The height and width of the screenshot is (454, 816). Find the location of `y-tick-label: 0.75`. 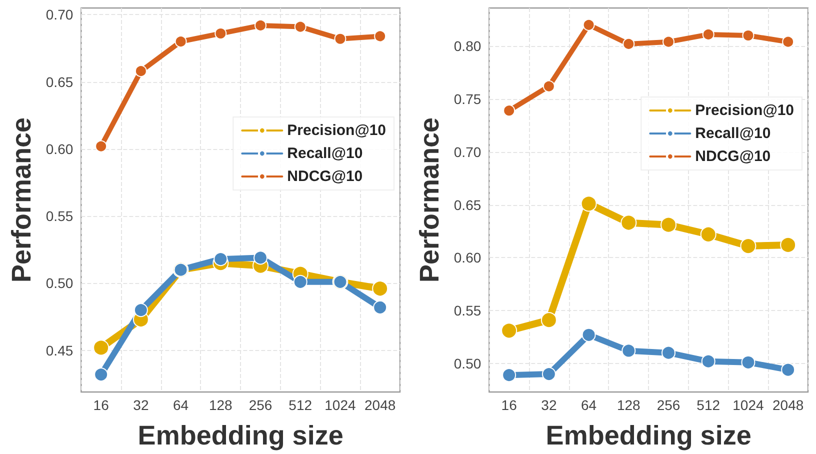

y-tick-label: 0.75 is located at coordinates (468, 98).